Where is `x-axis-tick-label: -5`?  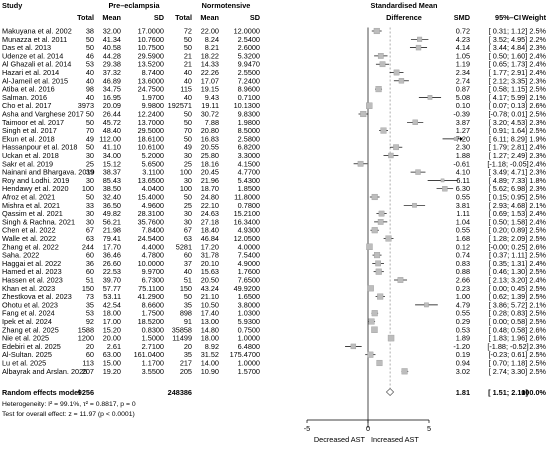 x-axis-tick-label: -5 is located at coordinates (307, 428).